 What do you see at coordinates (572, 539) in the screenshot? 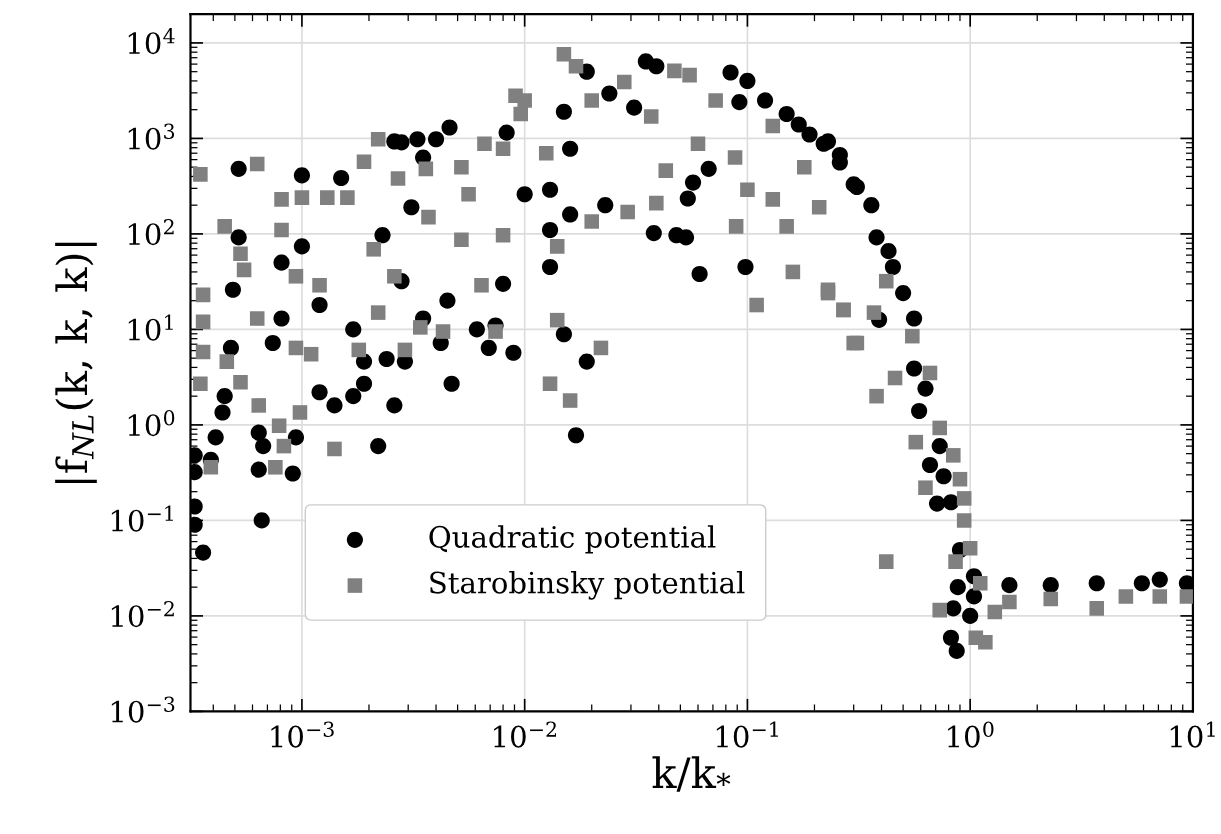
I see `legend-label: Quadratic potential` at bounding box center [572, 539].